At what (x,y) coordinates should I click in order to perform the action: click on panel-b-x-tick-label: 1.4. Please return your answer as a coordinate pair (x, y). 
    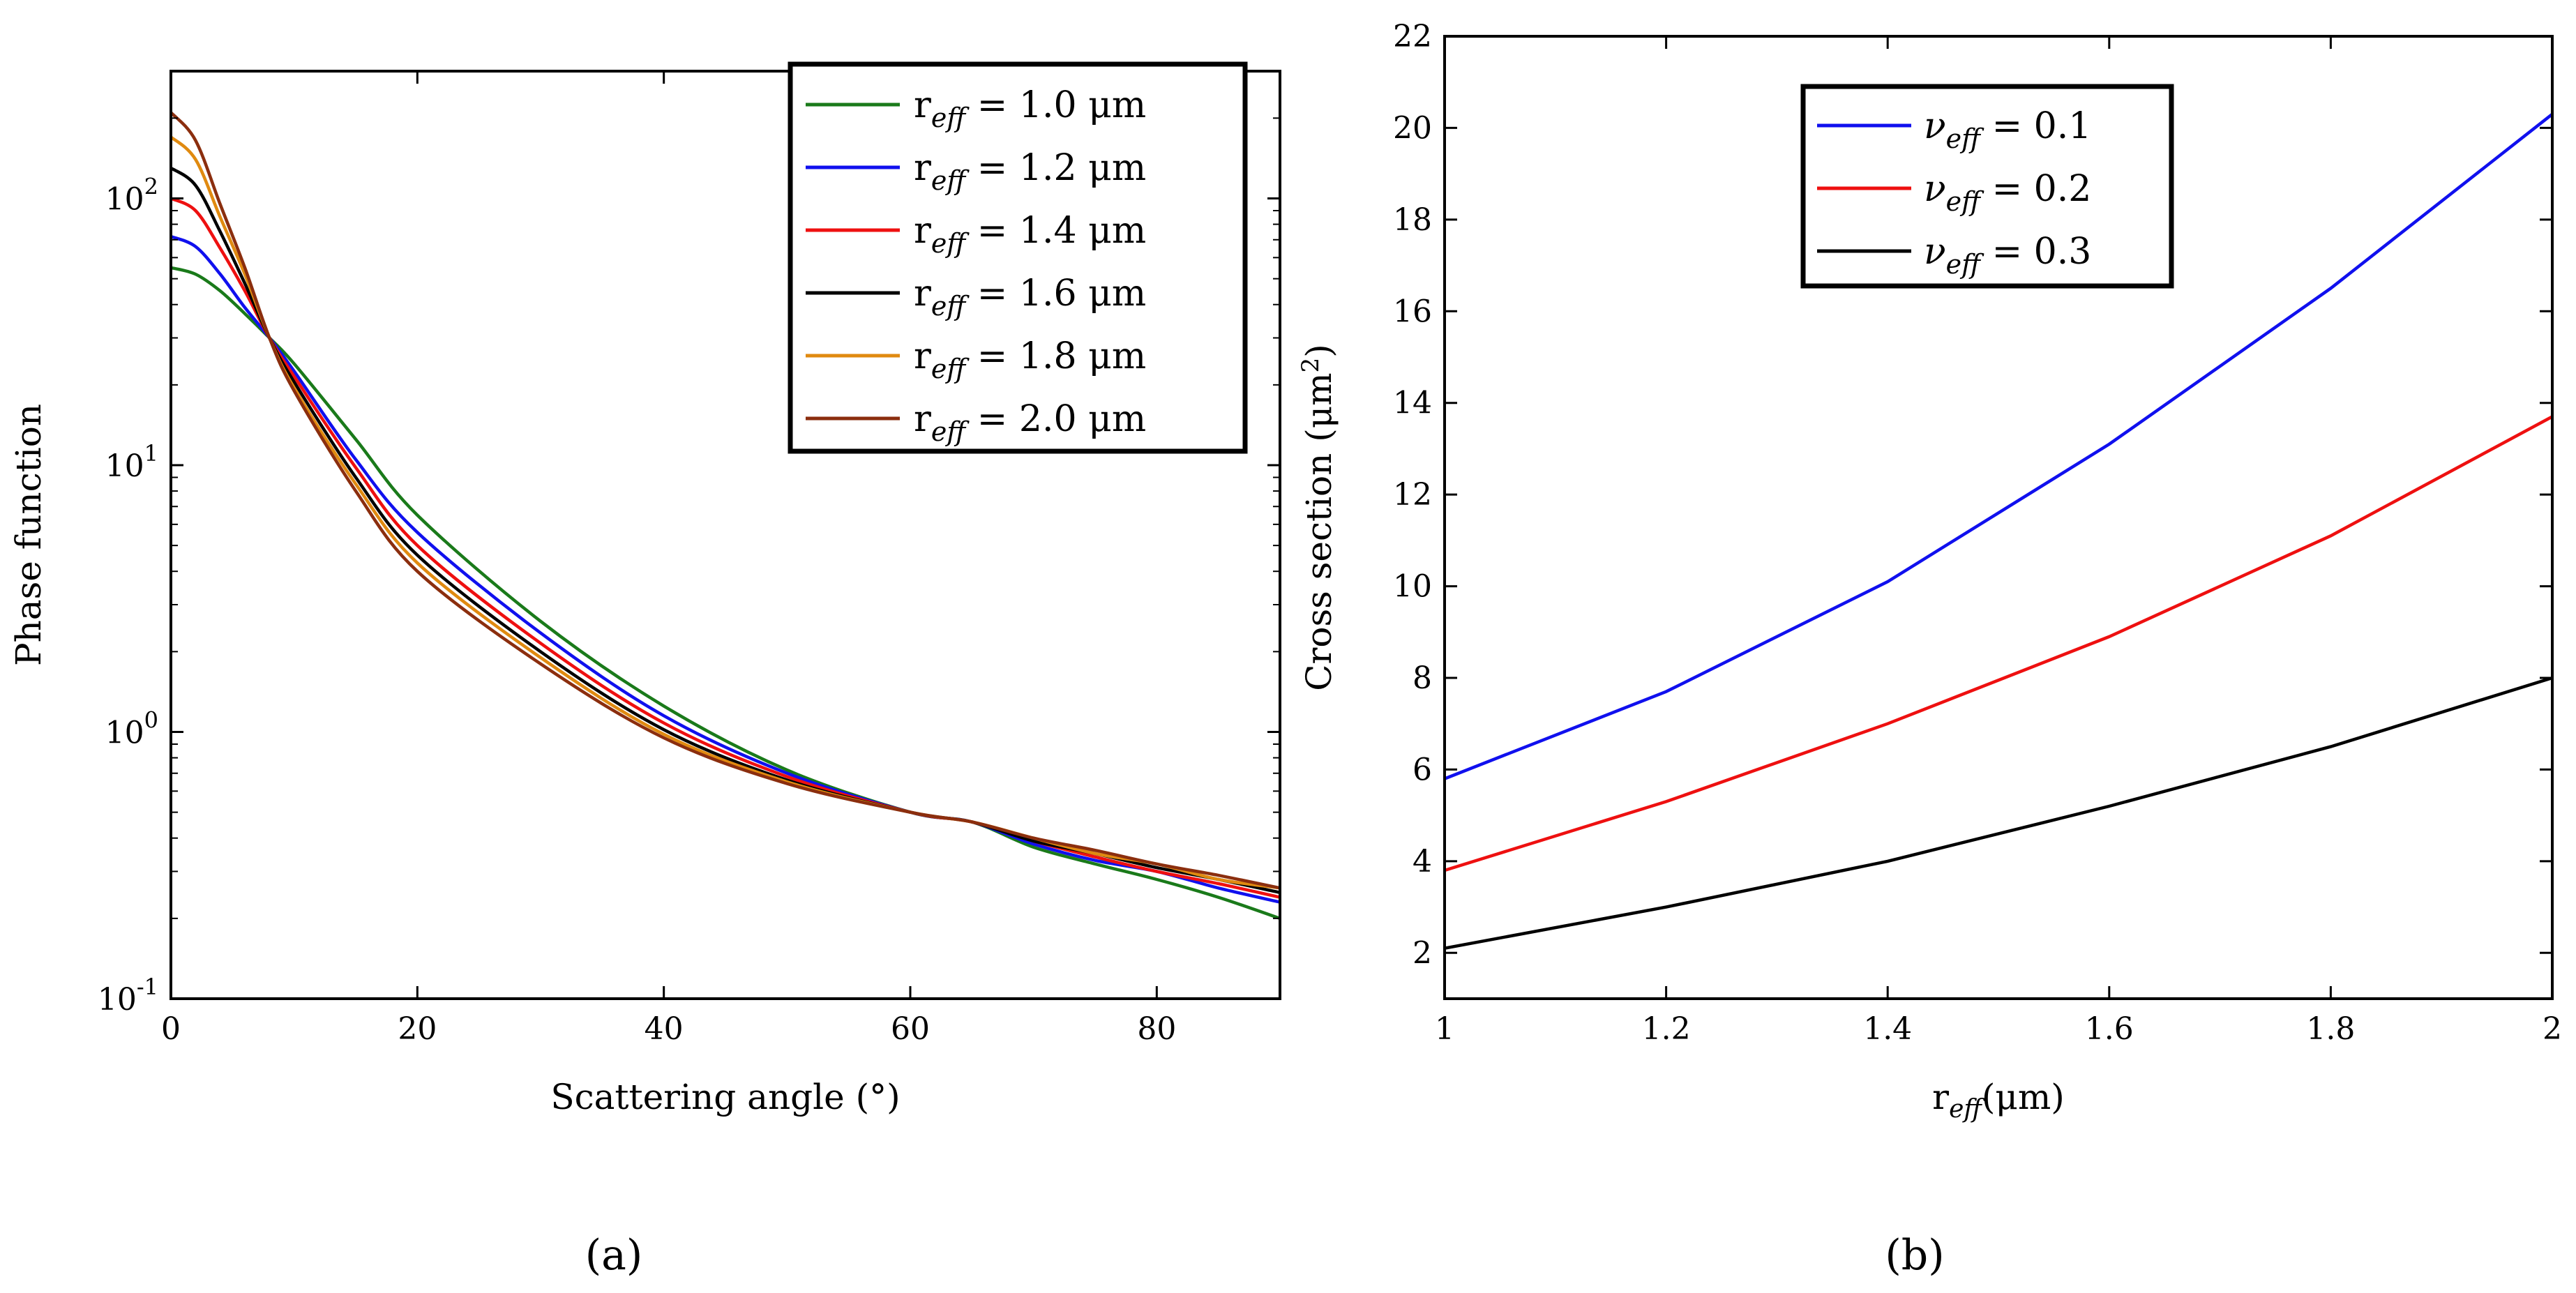
    Looking at the image, I should click on (1887, 1029).